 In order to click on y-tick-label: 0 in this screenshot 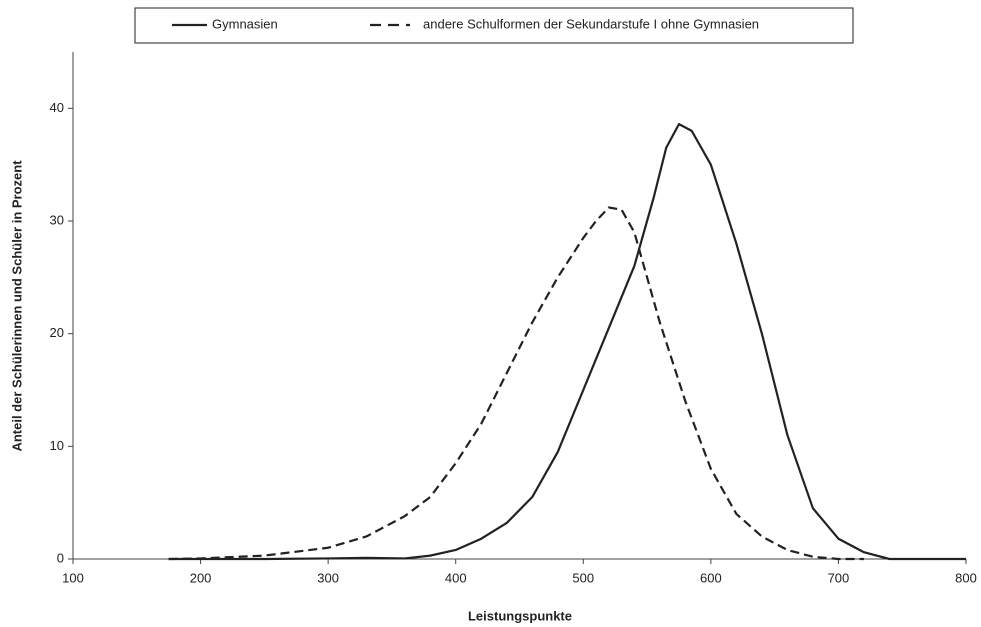, I will do `click(60, 557)`.